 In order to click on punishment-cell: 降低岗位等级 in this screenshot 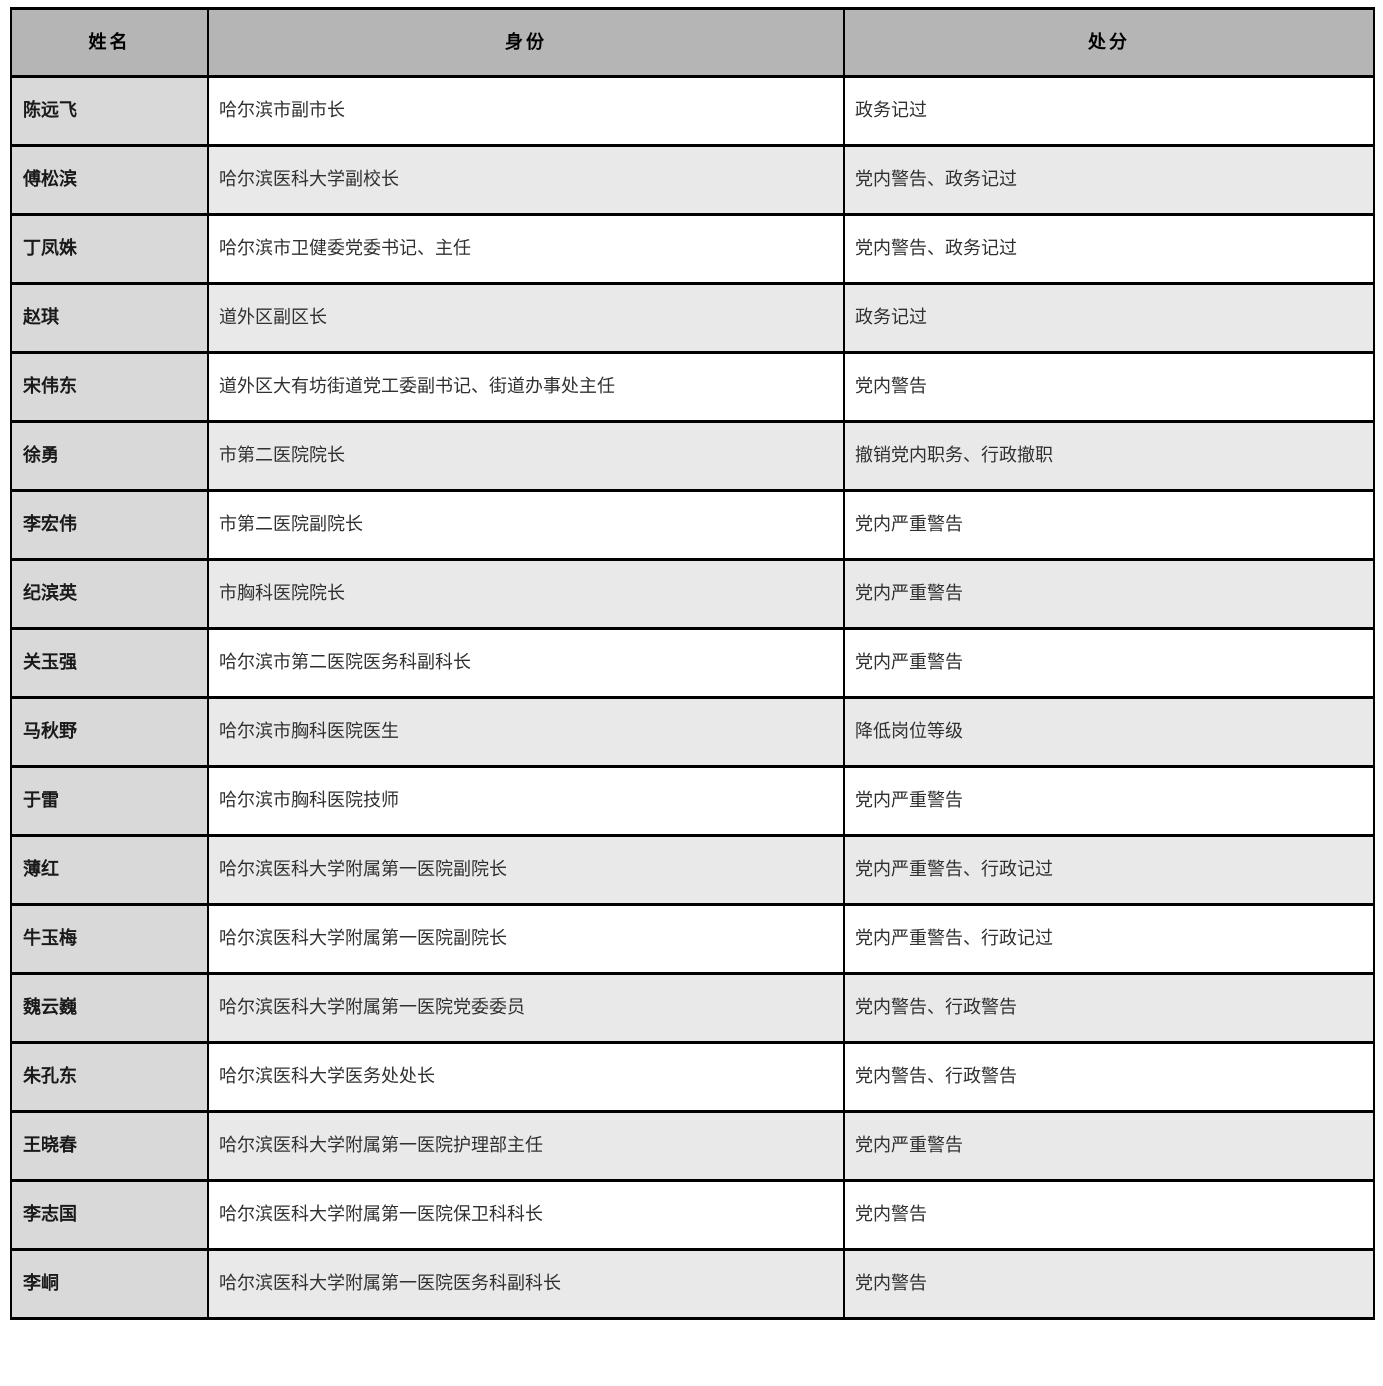, I will do `click(1109, 732)`.